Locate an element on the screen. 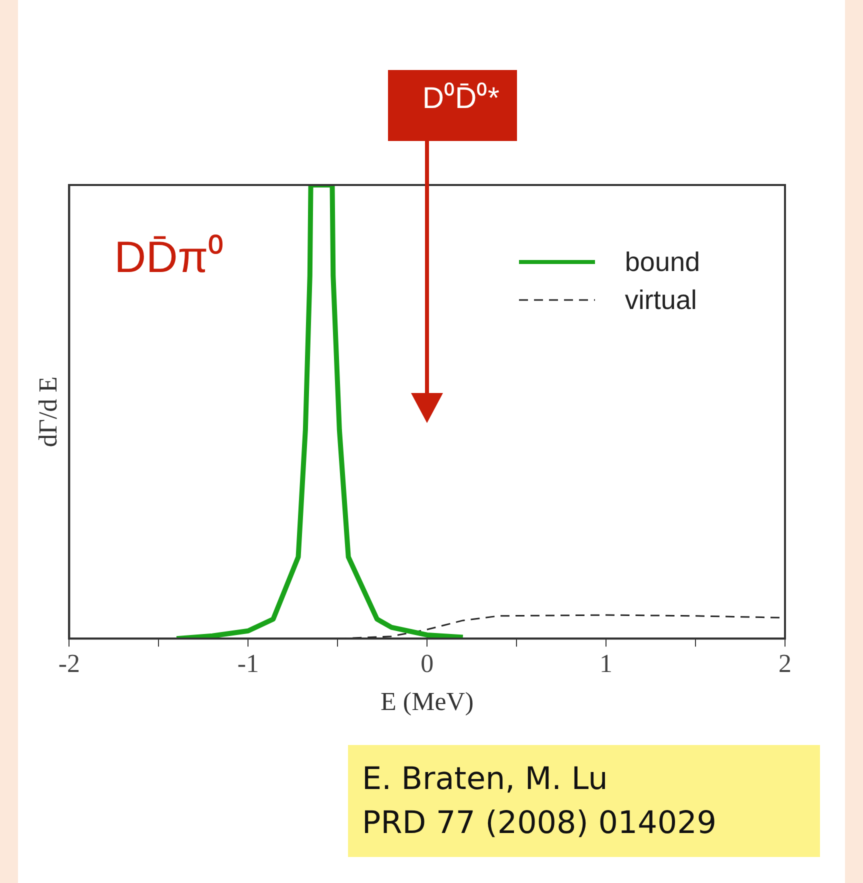  x-tick-label: 2 is located at coordinates (785, 663).